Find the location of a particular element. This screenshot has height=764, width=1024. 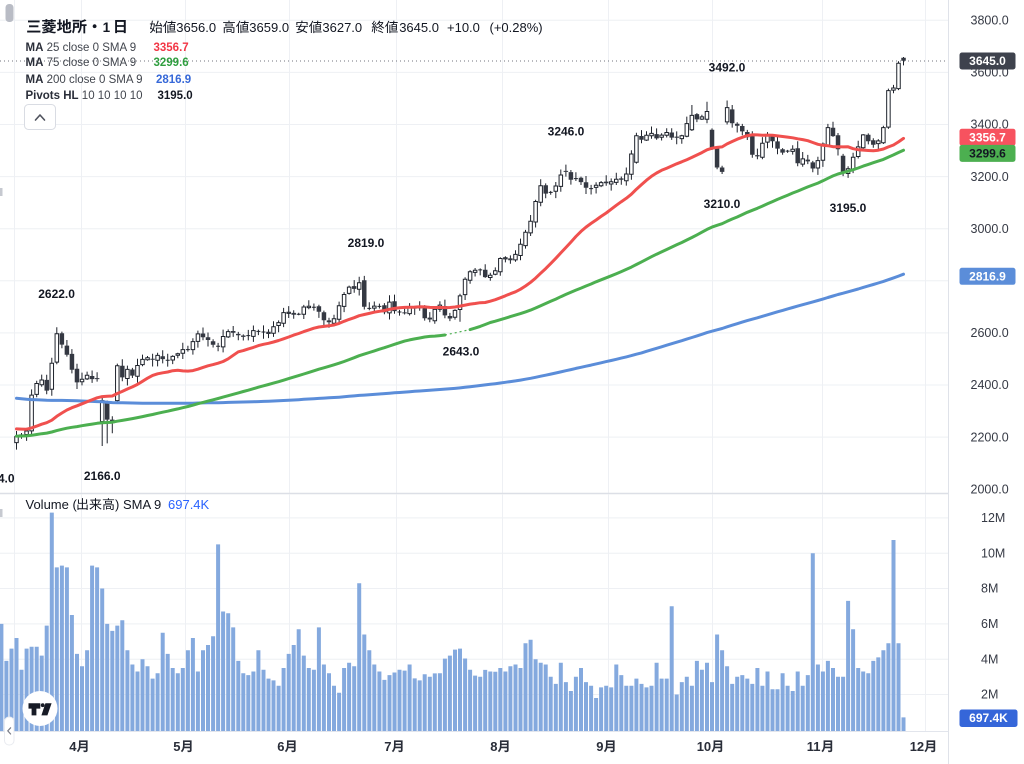

svg-text: 3492.0 is located at coordinates (727, 68).